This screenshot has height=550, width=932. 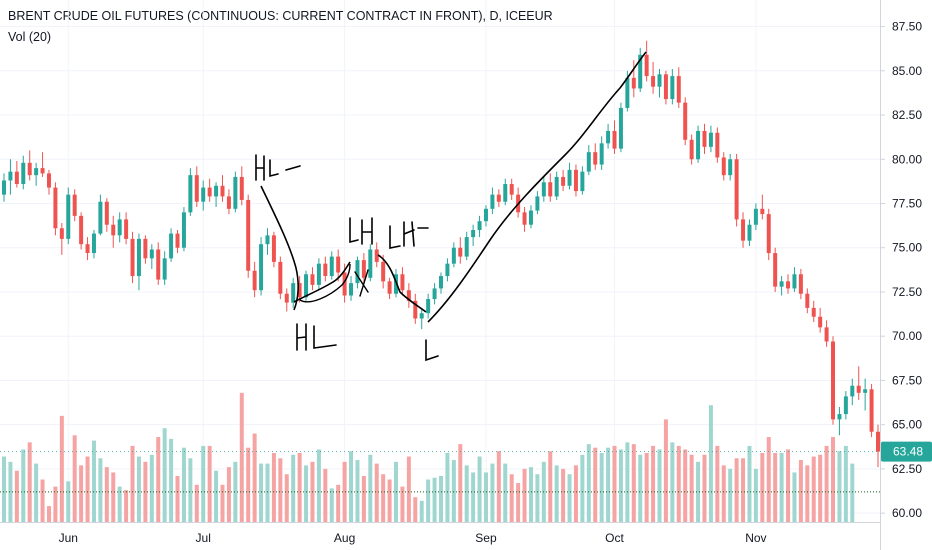 I want to click on last-price-badge: 63.48, so click(x=466, y=451).